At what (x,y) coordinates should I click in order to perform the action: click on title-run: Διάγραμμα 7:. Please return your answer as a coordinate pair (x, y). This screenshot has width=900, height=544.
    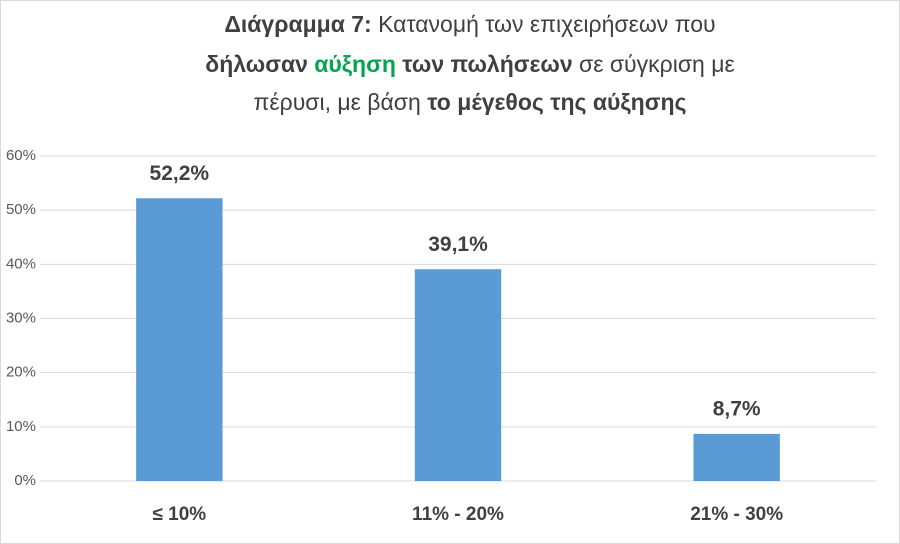
    Looking at the image, I should click on (297, 24).